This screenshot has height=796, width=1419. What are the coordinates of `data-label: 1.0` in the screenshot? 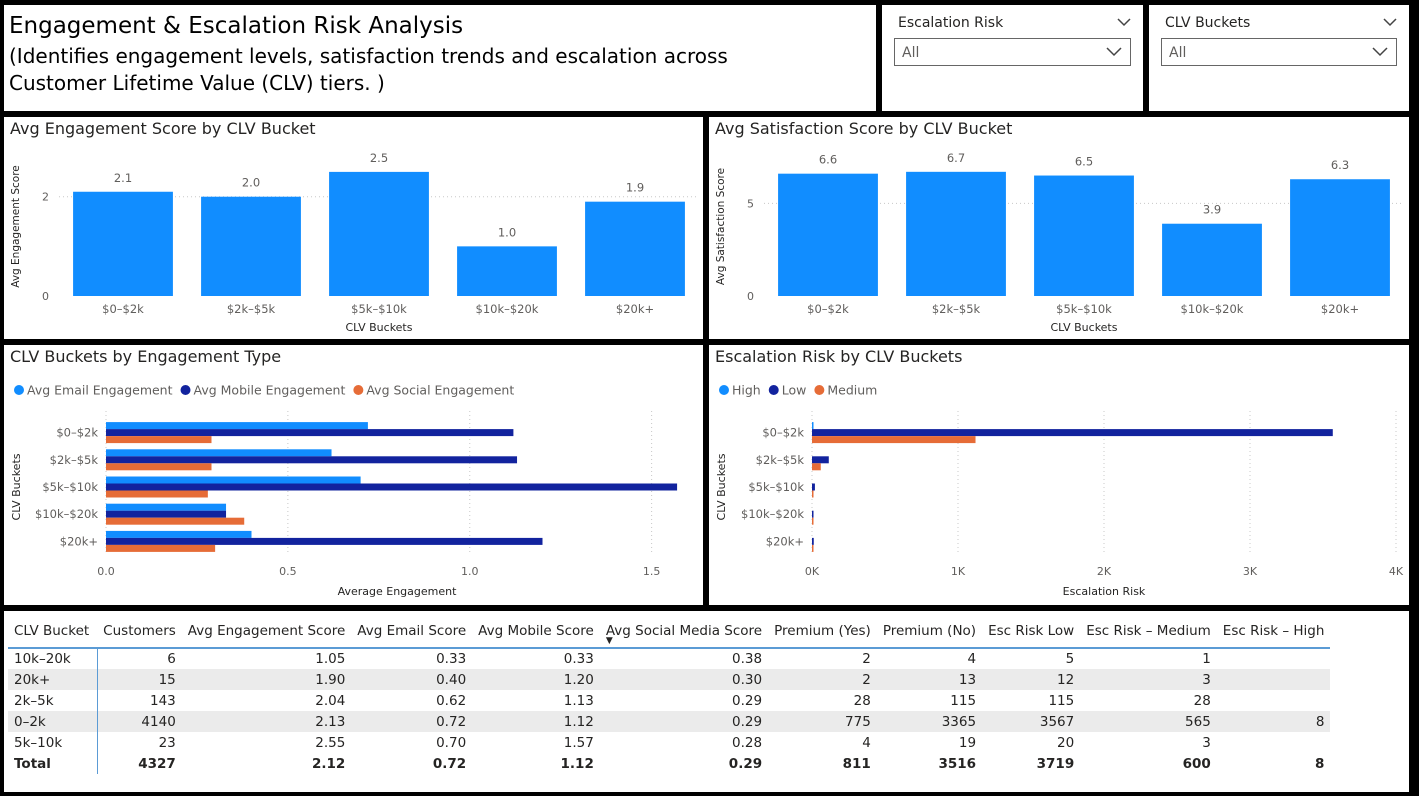 It's located at (507, 232).